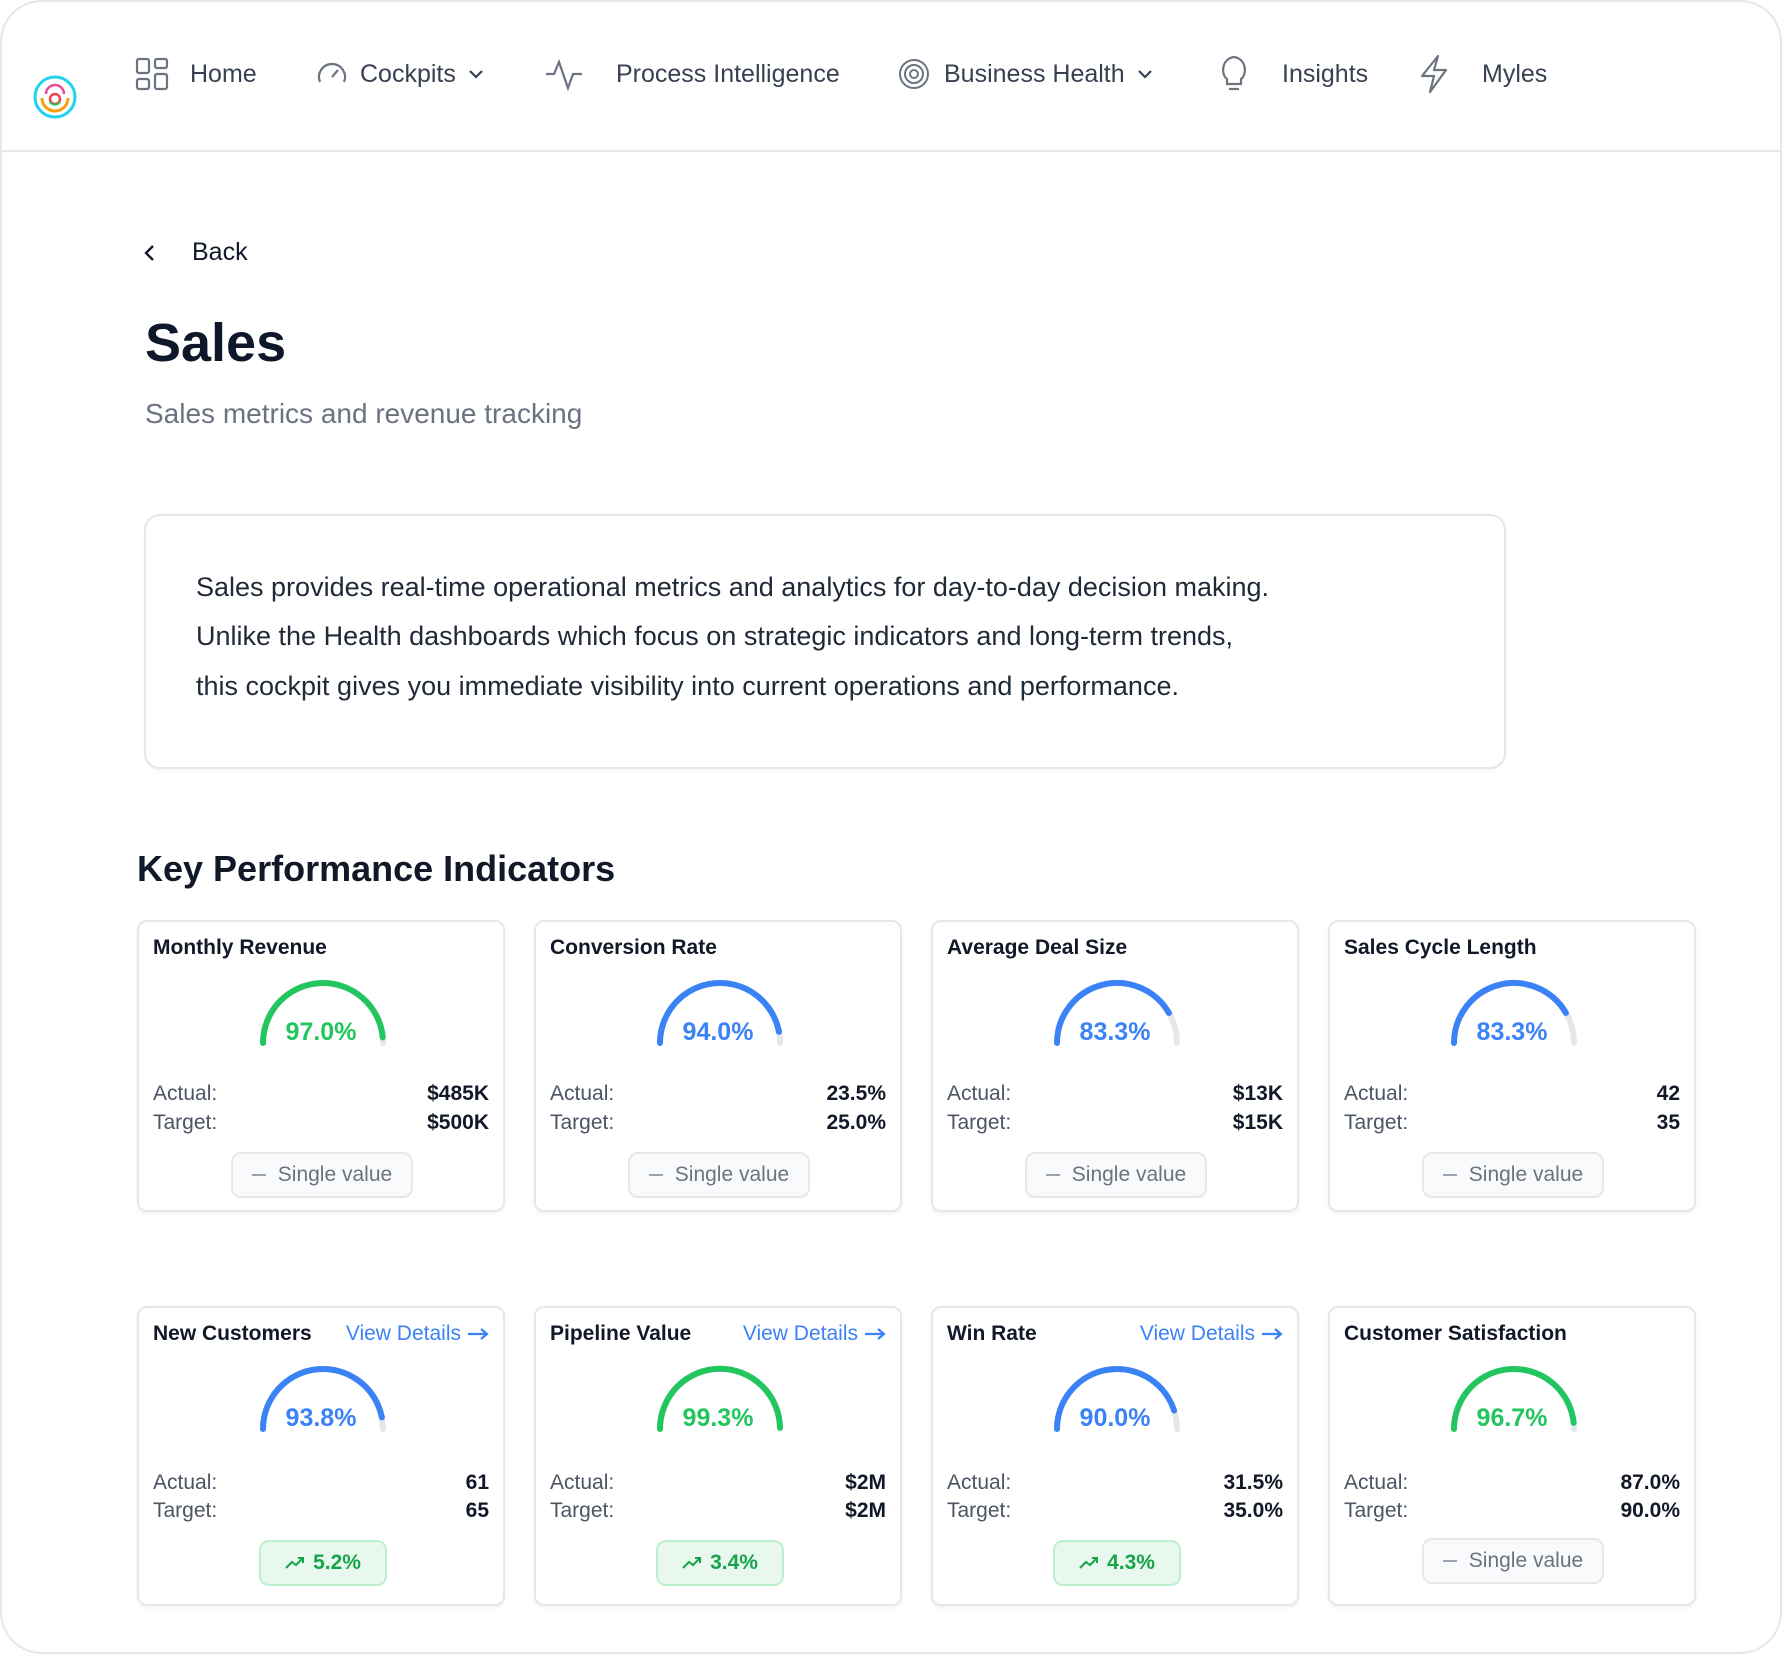 Image resolution: width=1784 pixels, height=1658 pixels. What do you see at coordinates (55, 97) in the screenshot?
I see `app-logo-icon` at bounding box center [55, 97].